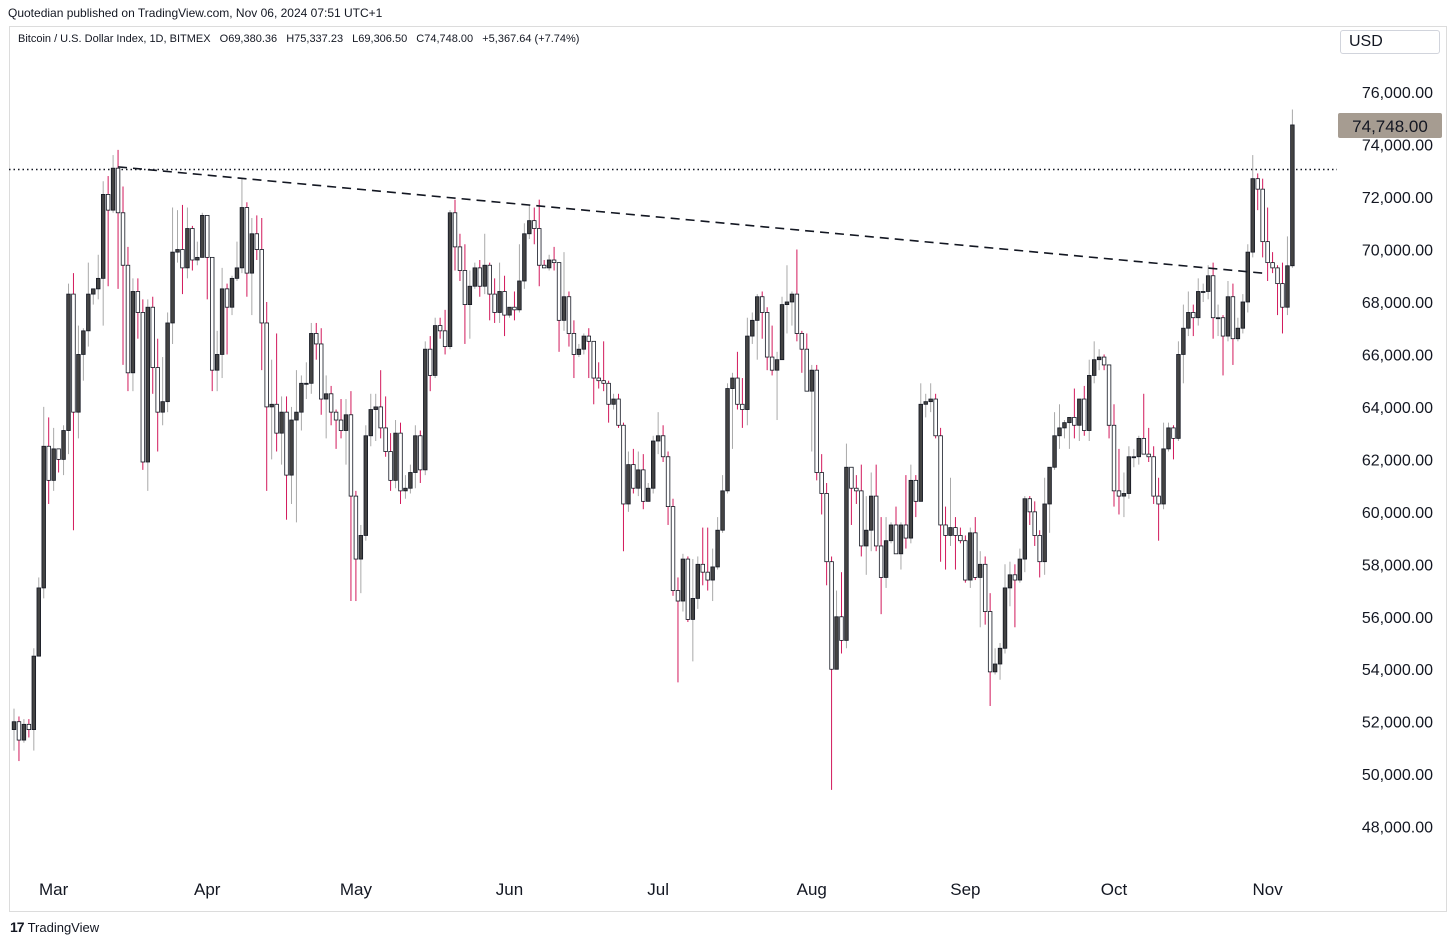  What do you see at coordinates (1397, 251) in the screenshot?
I see `y-axis-tick-label: 70,000.00` at bounding box center [1397, 251].